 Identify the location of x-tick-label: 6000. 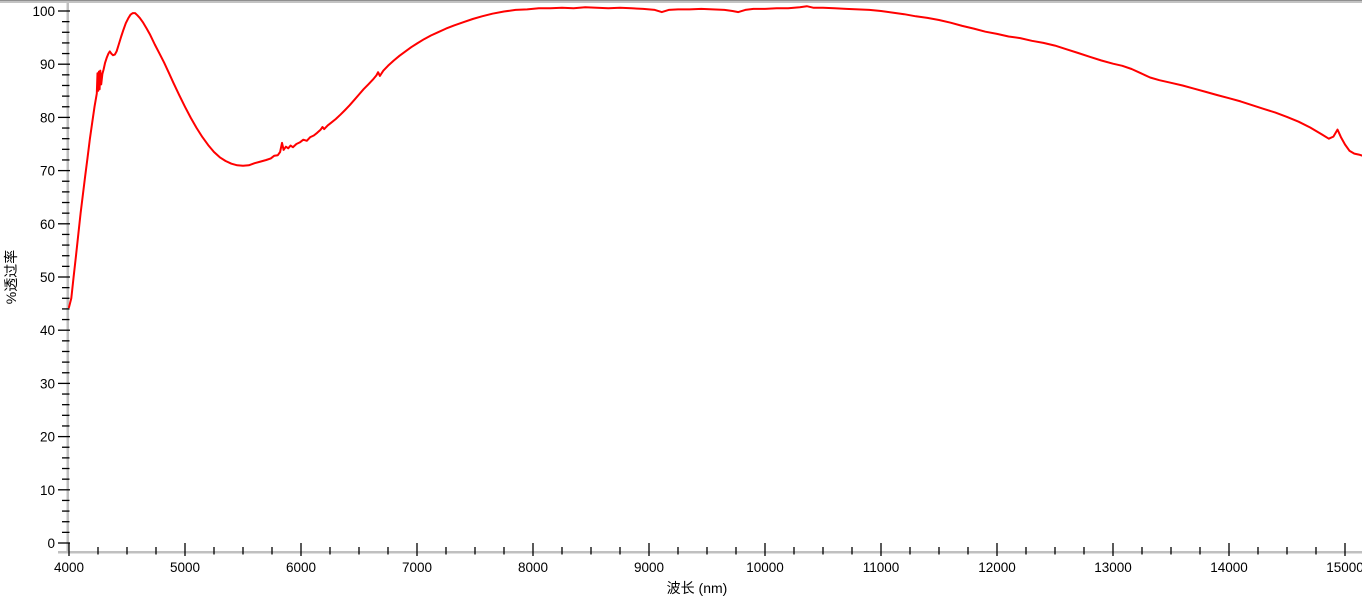
(301, 567).